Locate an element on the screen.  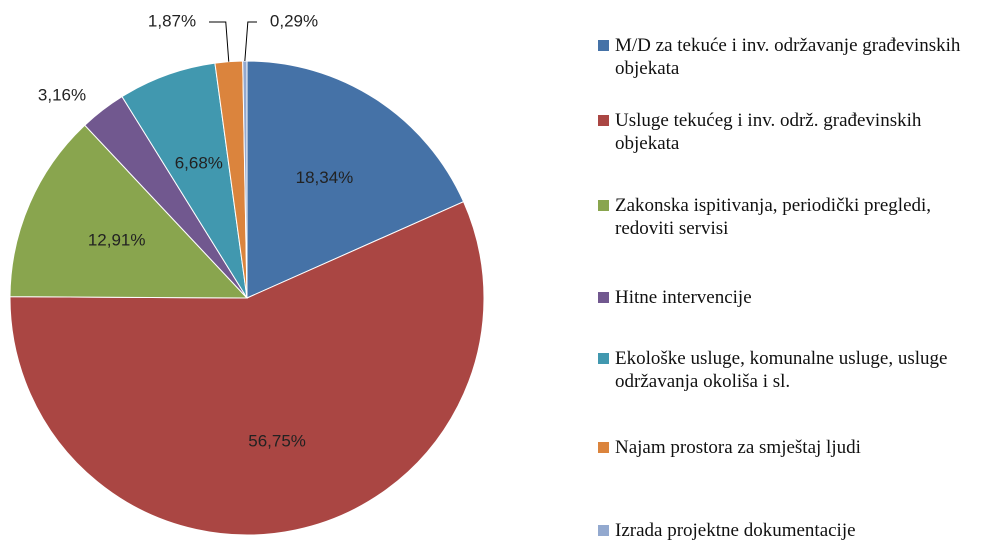
legend-item: Najam prostora za smještaj ljudi is located at coordinates (794, 447).